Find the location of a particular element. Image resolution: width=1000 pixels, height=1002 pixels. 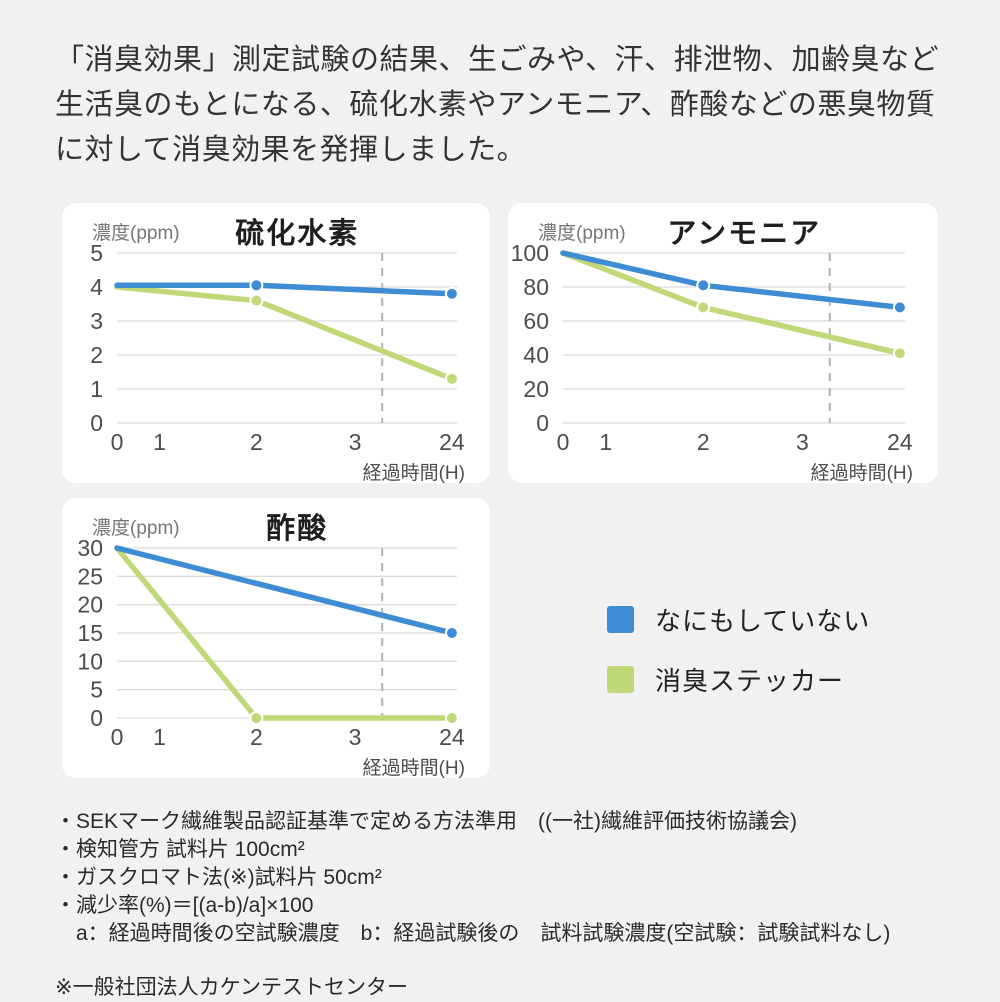

footer-line: ・減少率(%)＝[(a-b)/a]×100 is located at coordinates (184, 905).